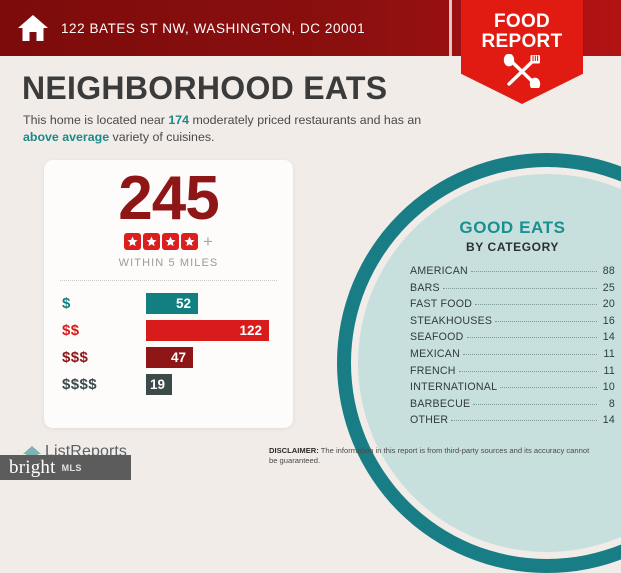 This screenshot has height=573, width=621. What do you see at coordinates (522, 41) in the screenshot?
I see `badge-line-2: REPORT` at bounding box center [522, 41].